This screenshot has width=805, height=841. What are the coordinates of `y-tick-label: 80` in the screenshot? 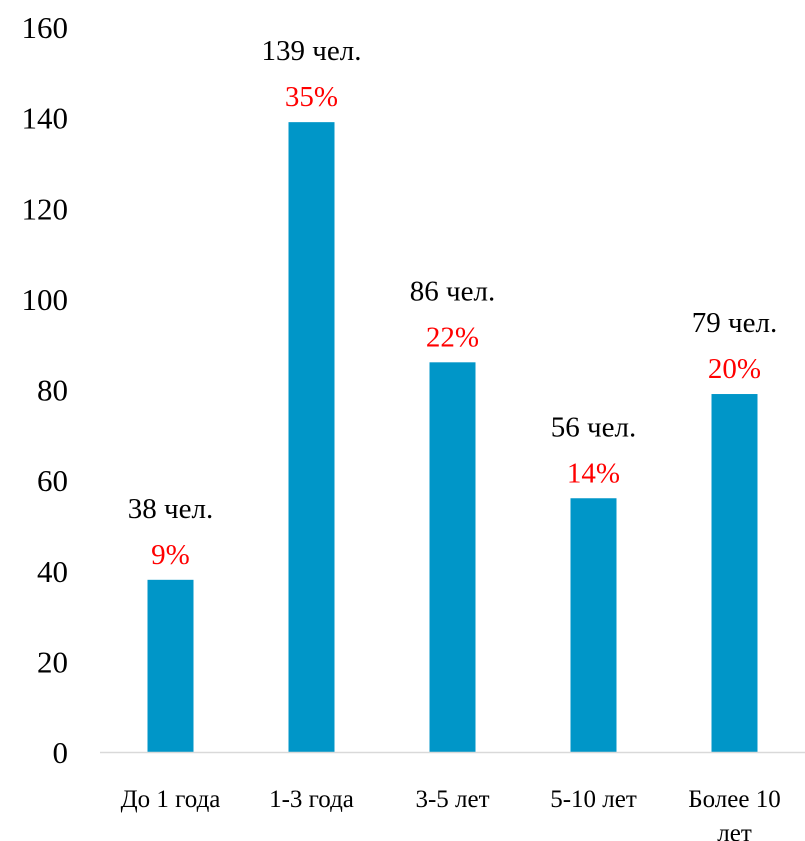 It's located at (52, 390).